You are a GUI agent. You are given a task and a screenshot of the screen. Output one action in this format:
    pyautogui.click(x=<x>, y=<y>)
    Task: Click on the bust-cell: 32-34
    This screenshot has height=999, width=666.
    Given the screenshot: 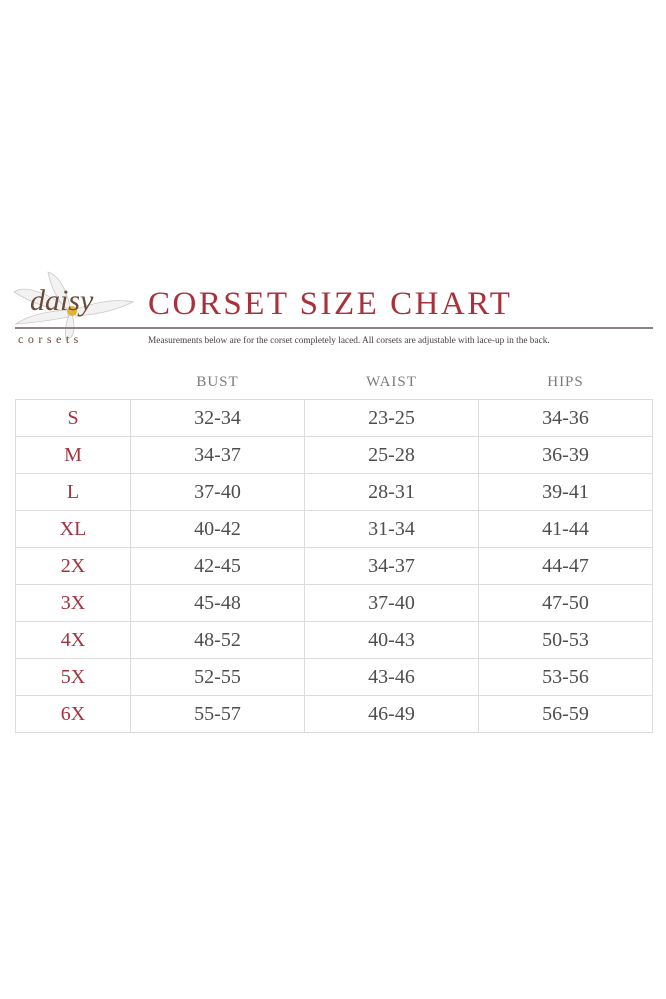 What is the action you would take?
    pyautogui.click(x=217, y=418)
    